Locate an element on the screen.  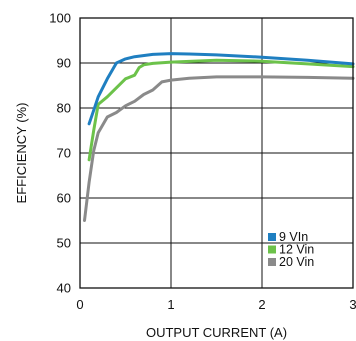
y-tick-label: 40 is located at coordinates (64, 288).